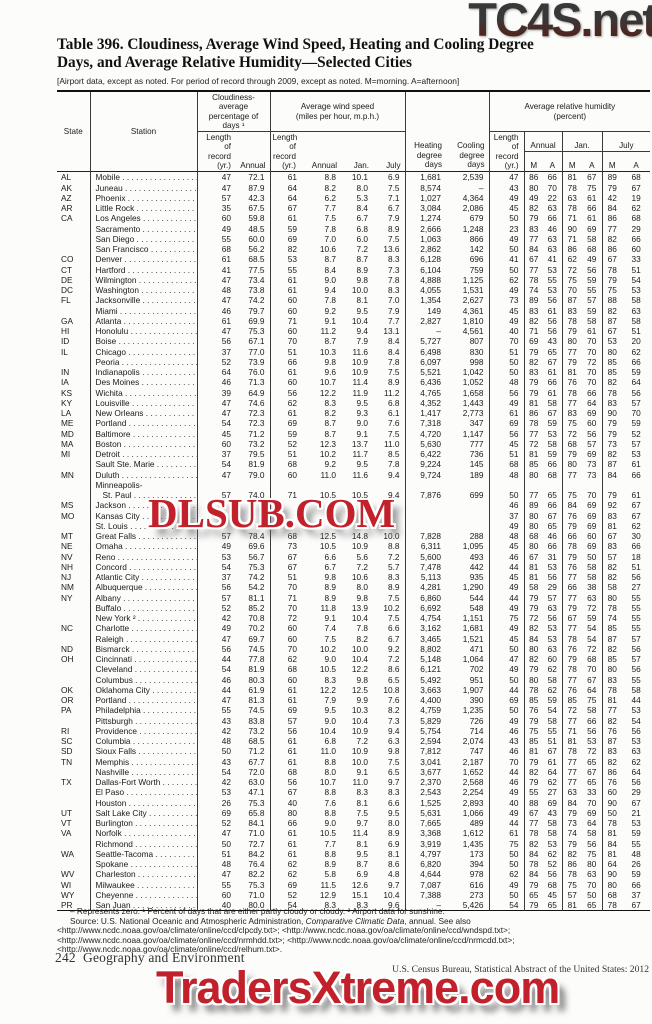 This screenshot has width=652, height=1024. I want to click on cell-aa: 64, so click(553, 772).